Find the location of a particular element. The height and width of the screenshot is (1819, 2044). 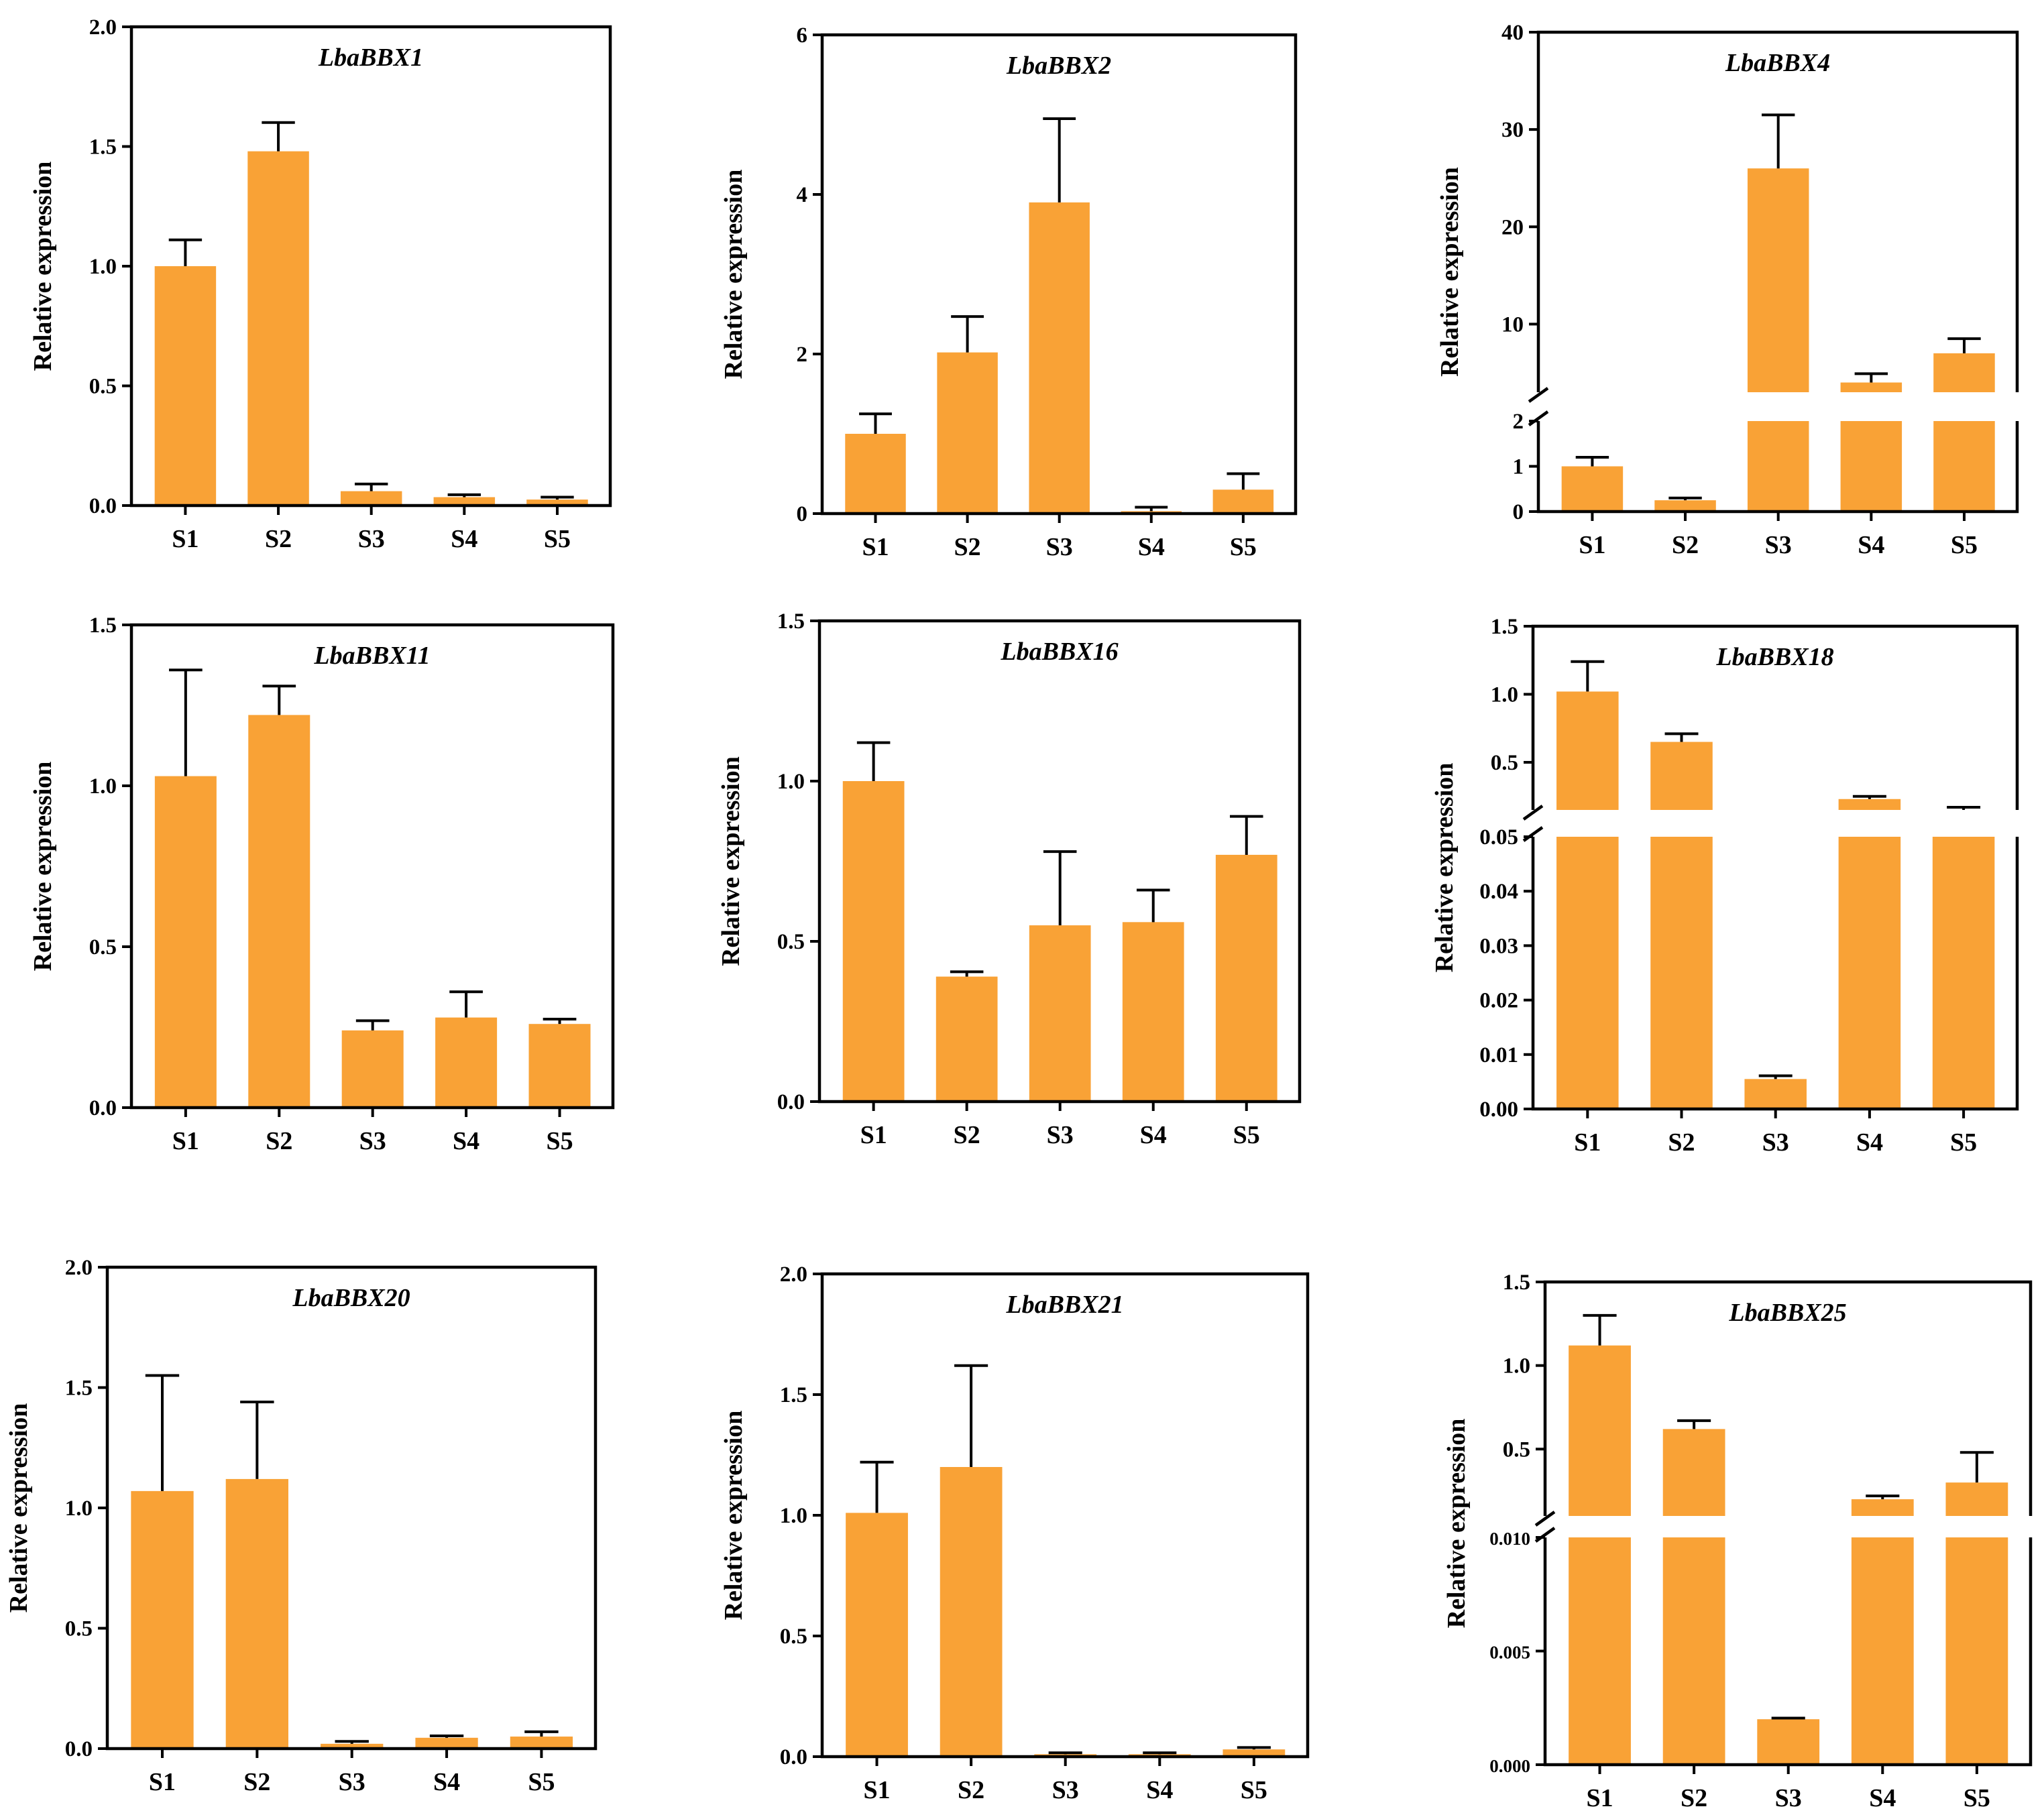

chart-title: LbaBBX1 is located at coordinates (370, 58).